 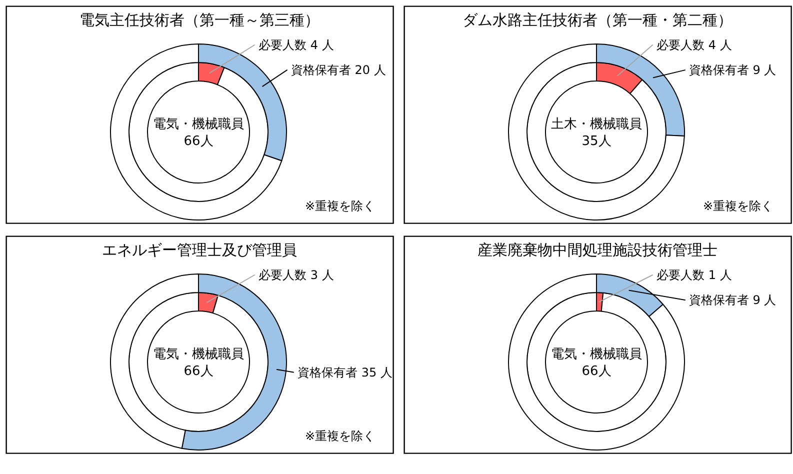 What do you see at coordinates (597, 141) in the screenshot?
I see `text: 35人` at bounding box center [597, 141].